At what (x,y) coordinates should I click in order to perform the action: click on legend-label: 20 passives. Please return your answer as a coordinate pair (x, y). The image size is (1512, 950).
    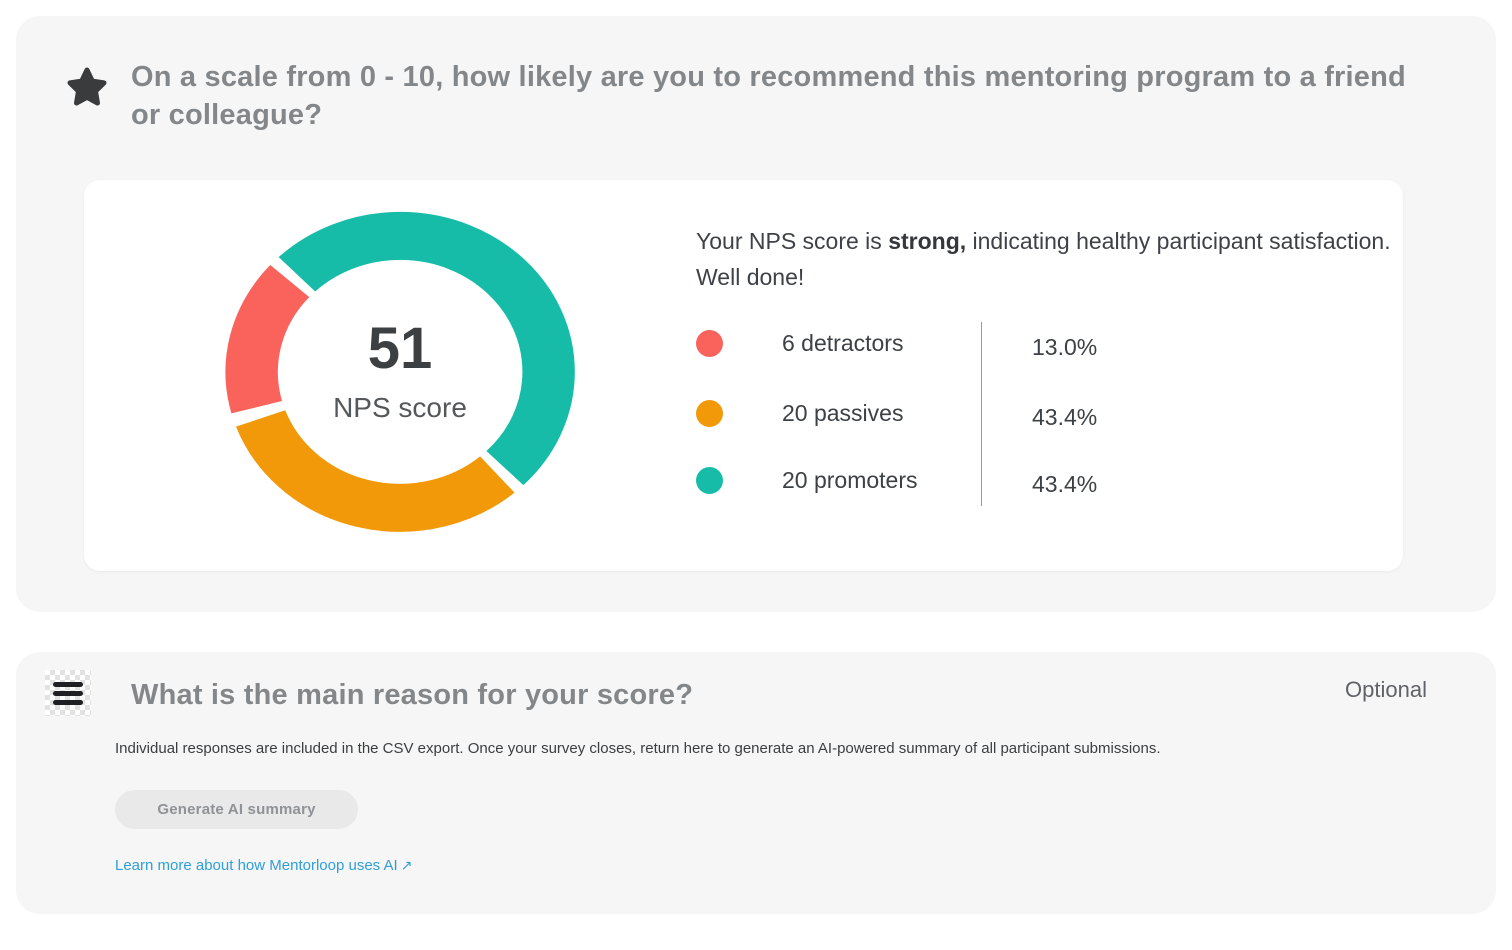
    Looking at the image, I should click on (843, 412).